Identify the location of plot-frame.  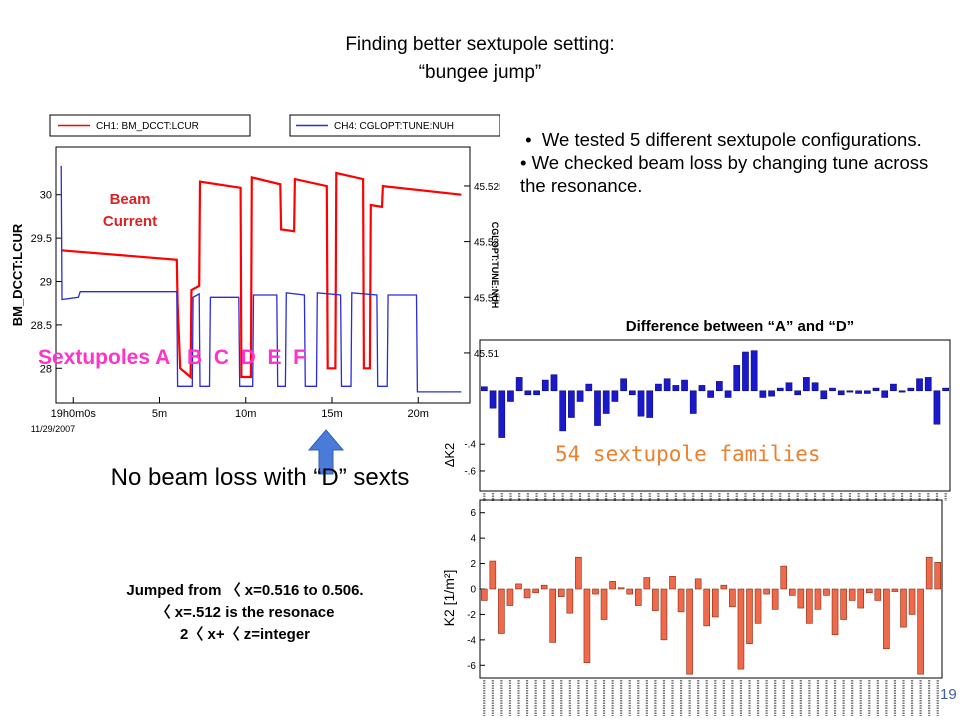
(715, 415).